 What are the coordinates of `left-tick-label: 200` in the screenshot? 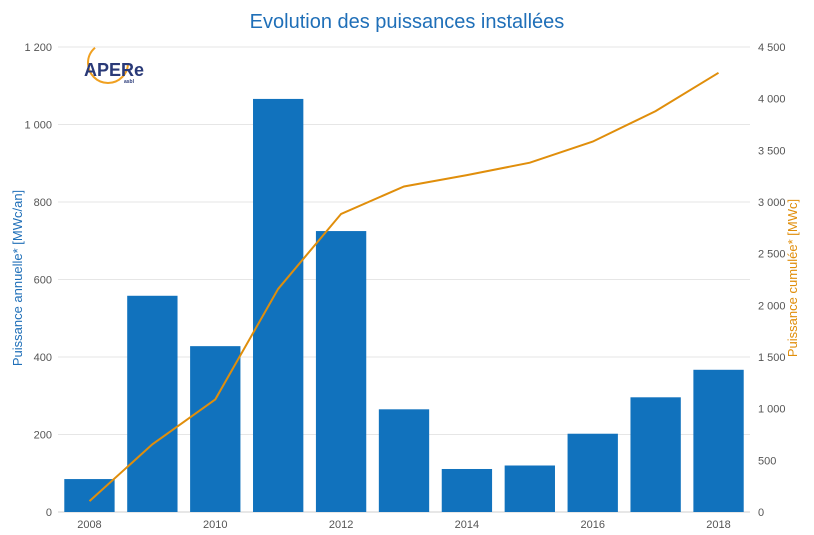 It's located at (43, 436).